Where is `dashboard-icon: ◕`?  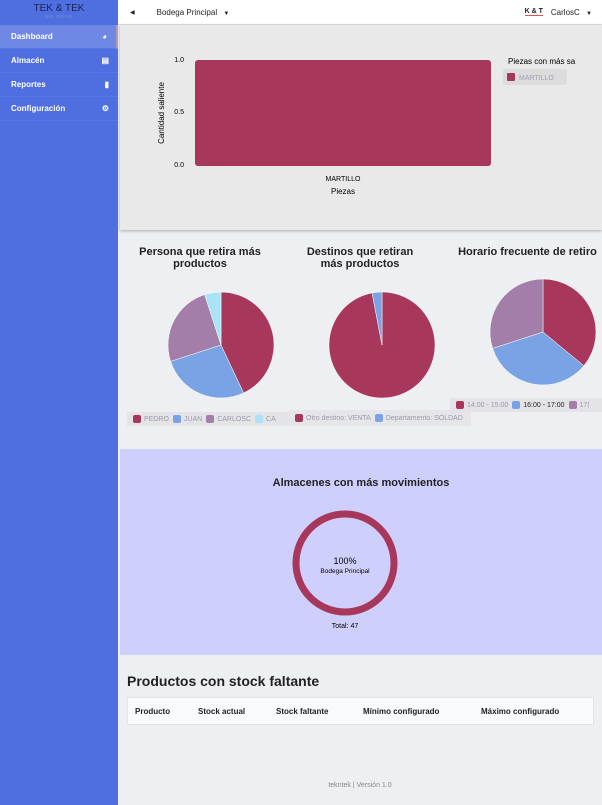 dashboard-icon: ◕ is located at coordinates (104, 36).